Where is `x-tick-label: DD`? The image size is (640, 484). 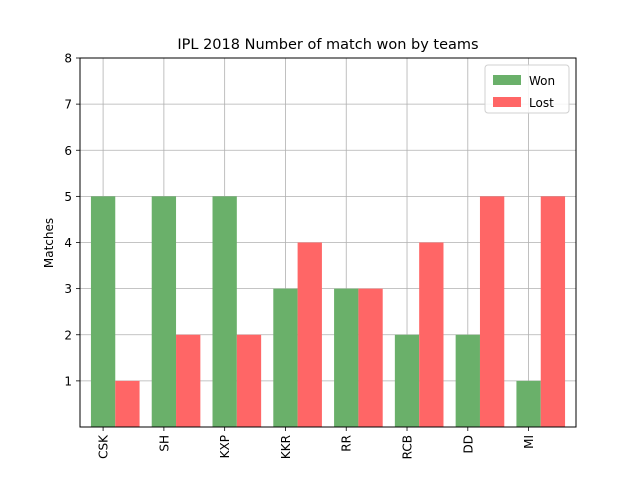 x-tick-label: DD is located at coordinates (468, 444).